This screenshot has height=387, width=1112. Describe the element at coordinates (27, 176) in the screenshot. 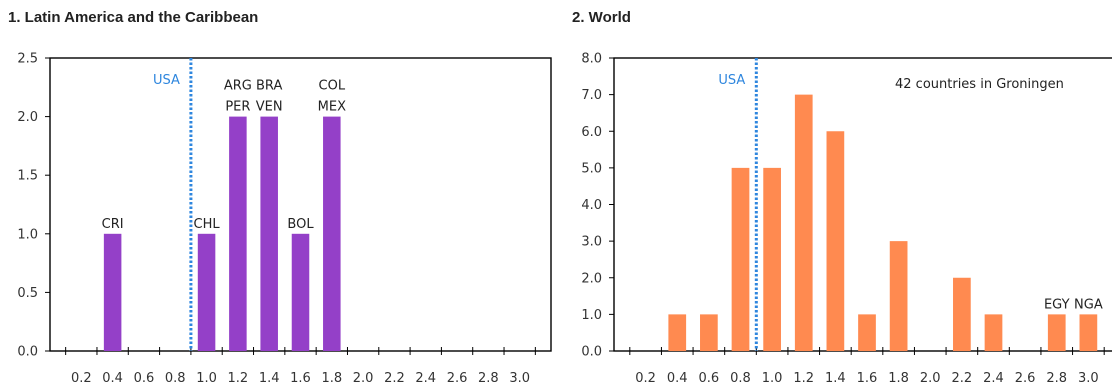

I see `panel-1-y-tick-label: 1.5` at that location.